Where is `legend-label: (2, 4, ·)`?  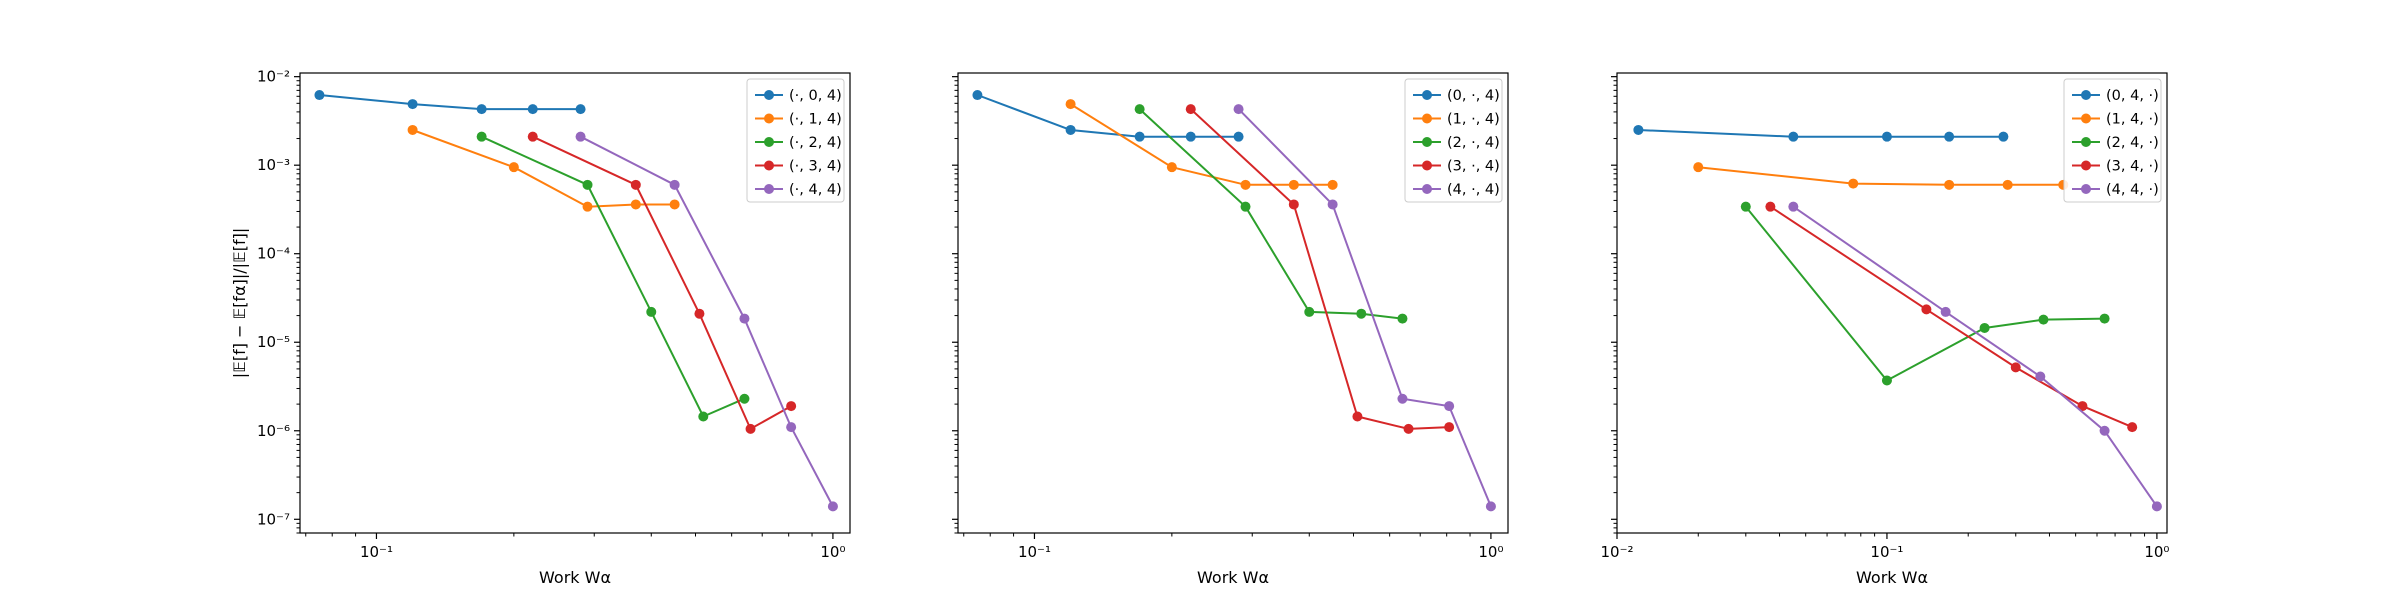 legend-label: (2, 4, ·) is located at coordinates (2132, 143).